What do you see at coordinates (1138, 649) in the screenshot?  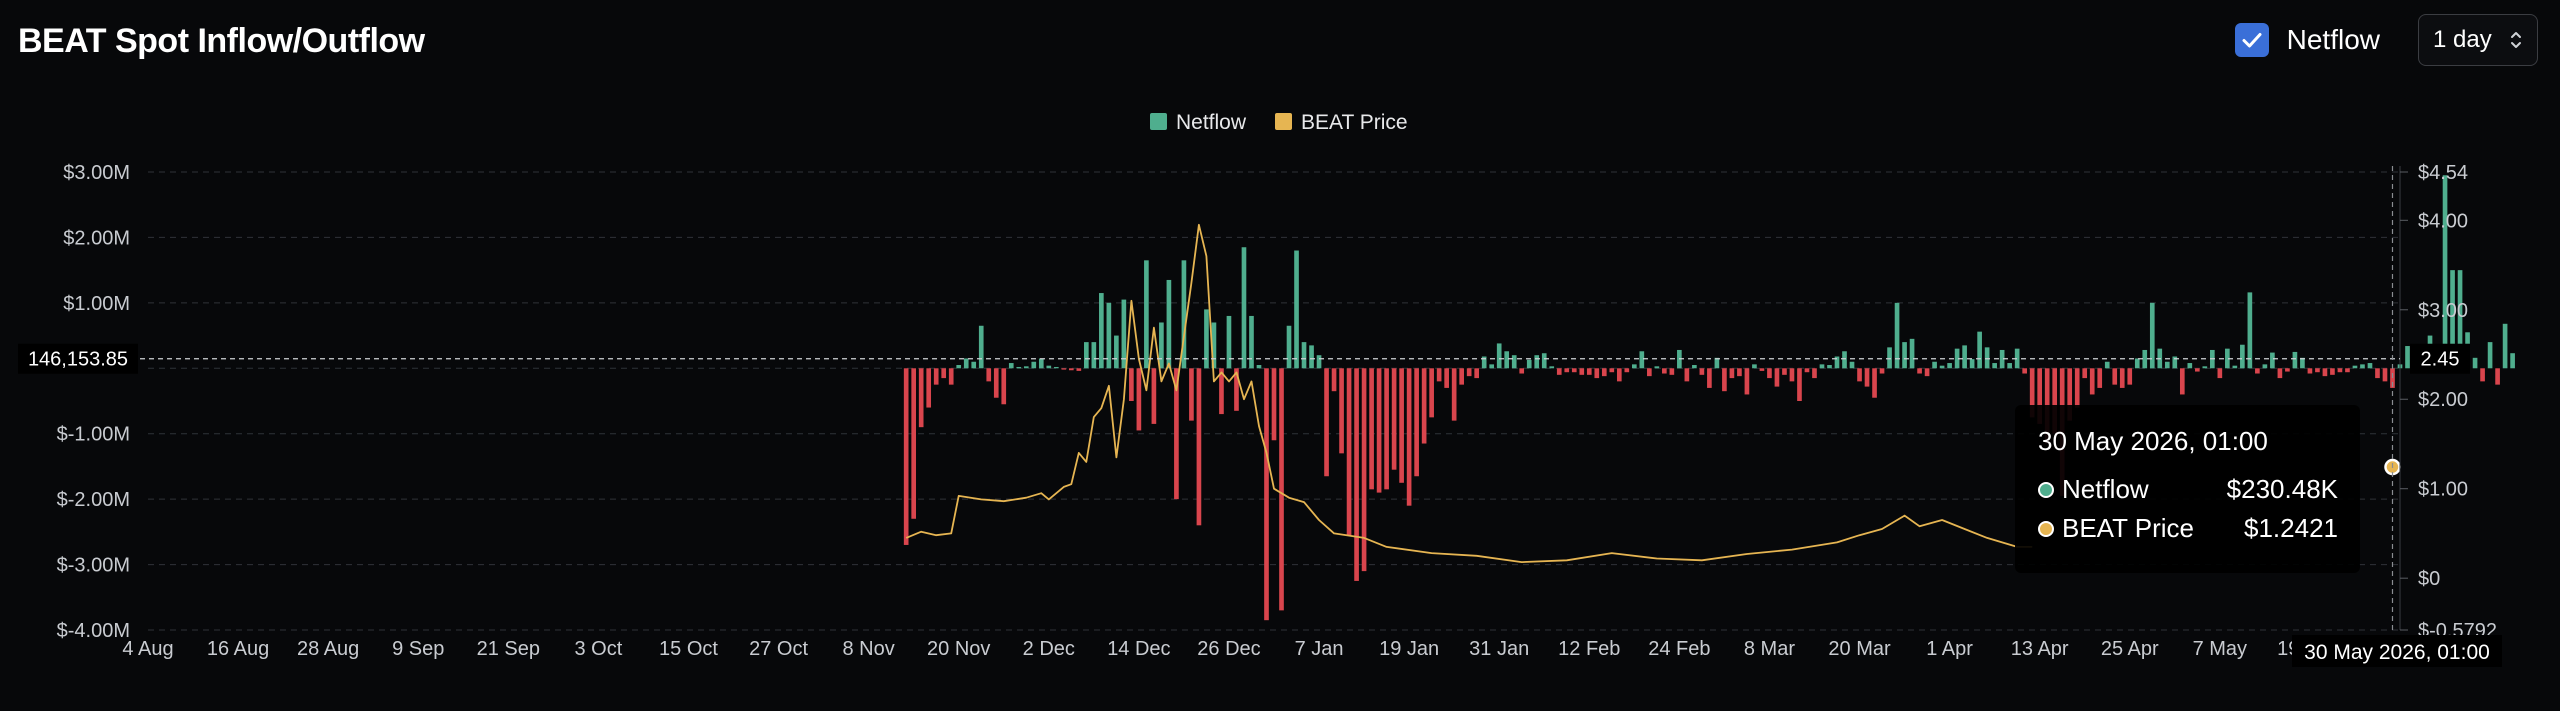 I see `x-tick-label: 14 Dec` at bounding box center [1138, 649].